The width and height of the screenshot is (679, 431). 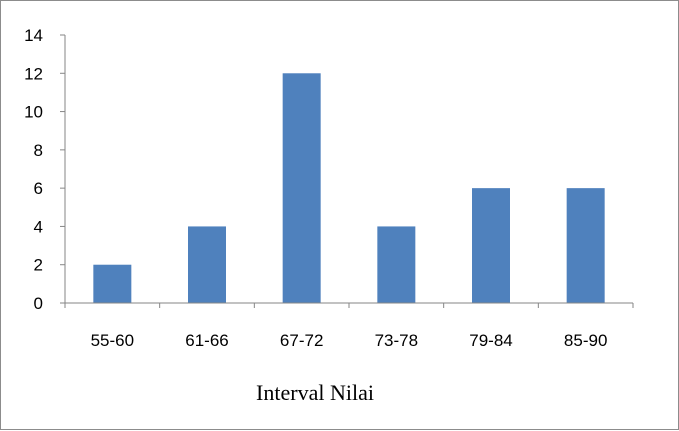 What do you see at coordinates (112, 340) in the screenshot?
I see `x-tick-label: 55-60` at bounding box center [112, 340].